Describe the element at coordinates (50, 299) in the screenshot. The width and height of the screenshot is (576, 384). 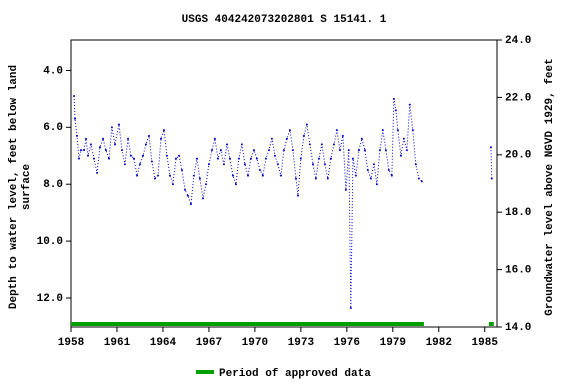
I see `y-tick-label: 12.0` at that location.